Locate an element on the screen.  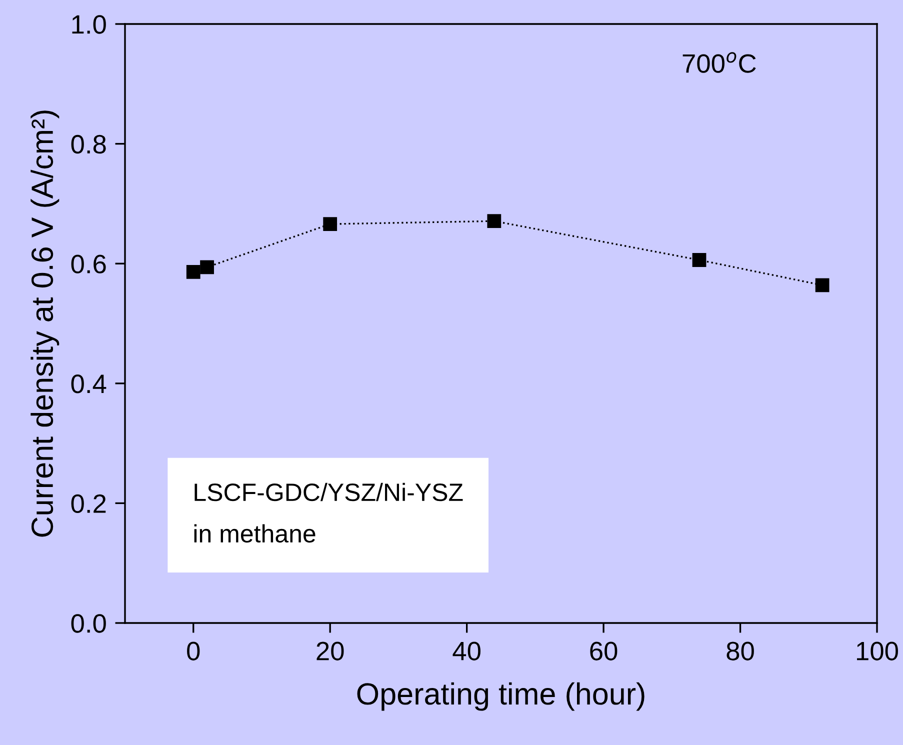
y-tick-label: 0.2 is located at coordinates (88, 504).